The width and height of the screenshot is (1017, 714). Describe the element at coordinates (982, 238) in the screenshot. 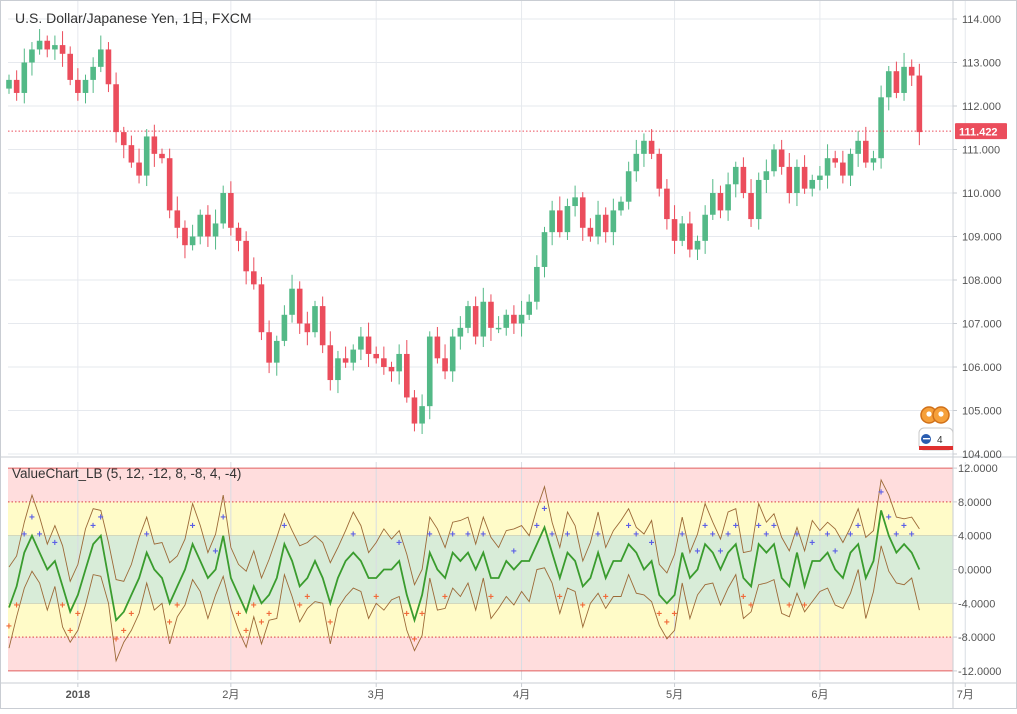

I see `y-tick-label: 109.000` at that location.